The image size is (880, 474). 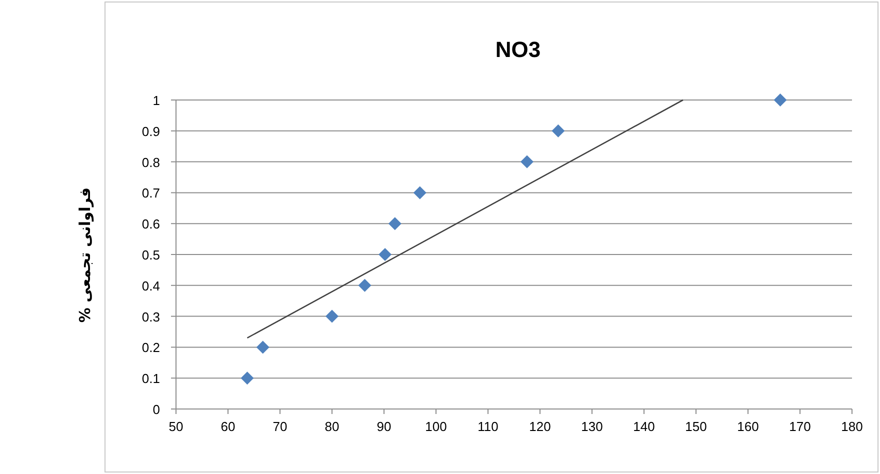 What do you see at coordinates (592, 426) in the screenshot?
I see `x-tick-label: 130` at bounding box center [592, 426].